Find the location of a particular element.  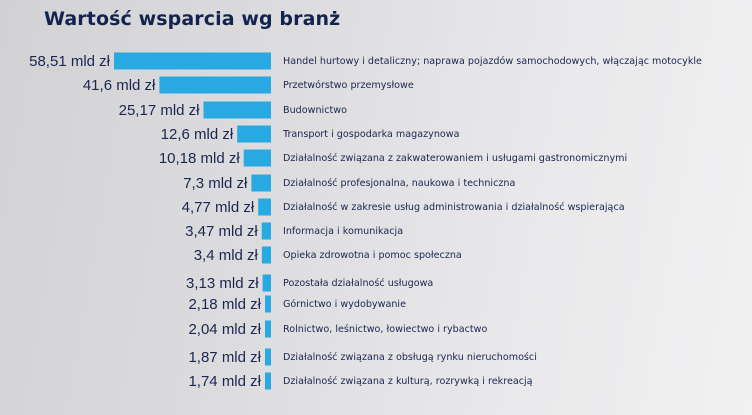

value-label: 3,47 mld zł is located at coordinates (221, 231).